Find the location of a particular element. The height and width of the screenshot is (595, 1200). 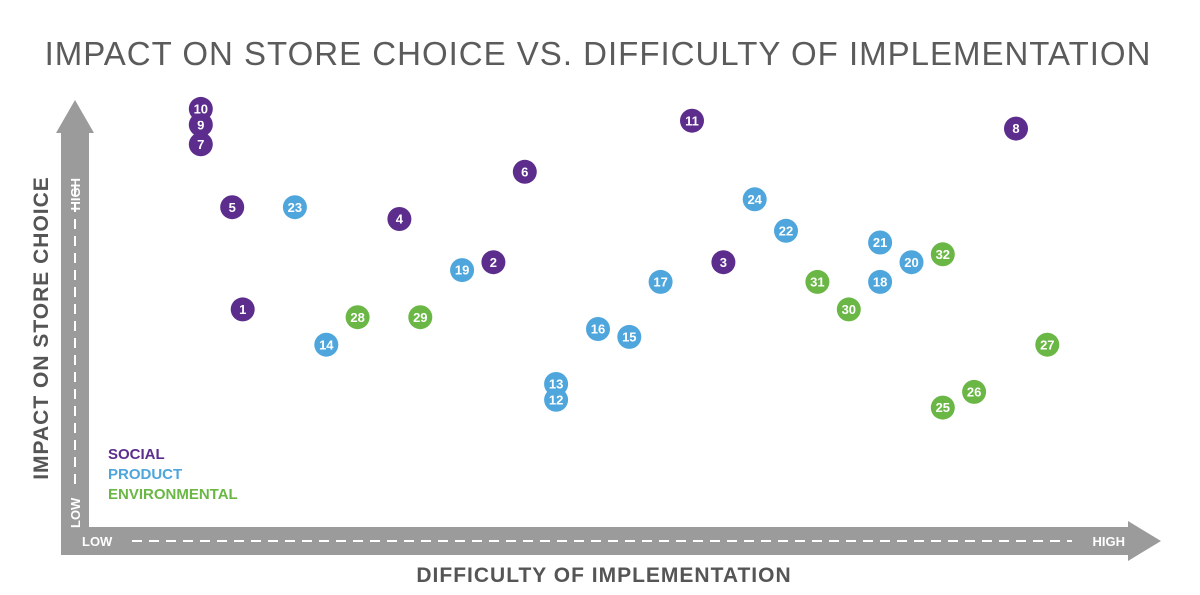

point-label: 31 is located at coordinates (817, 282).